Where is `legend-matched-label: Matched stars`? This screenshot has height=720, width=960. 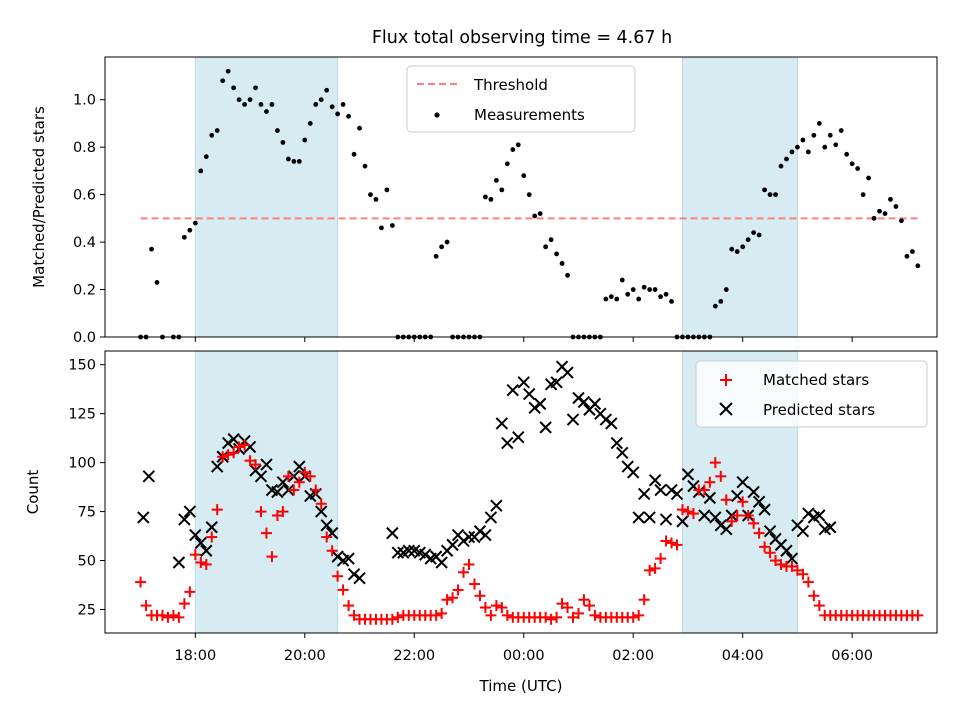 legend-matched-label: Matched stars is located at coordinates (816, 380).